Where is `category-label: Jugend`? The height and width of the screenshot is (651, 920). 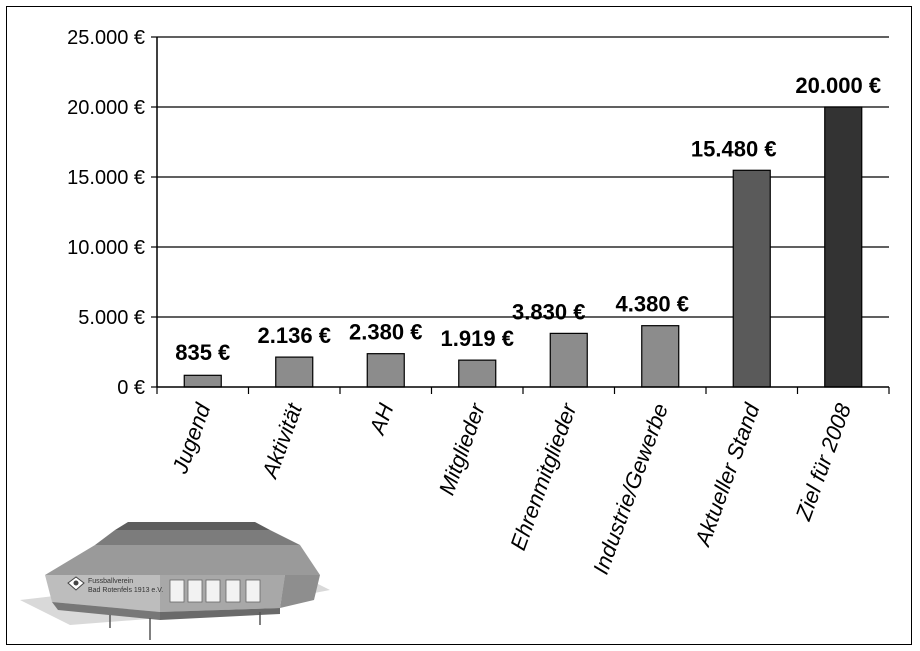 category-label: Jugend is located at coordinates (191, 438).